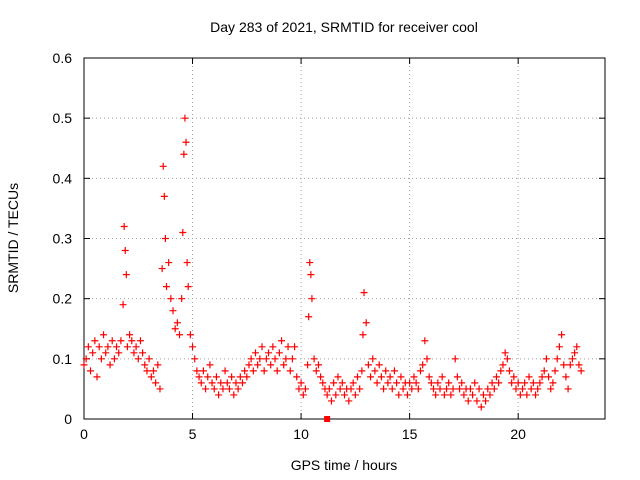 The height and width of the screenshot is (480, 640). I want to click on y-tick-label: 0.6, so click(63, 58).